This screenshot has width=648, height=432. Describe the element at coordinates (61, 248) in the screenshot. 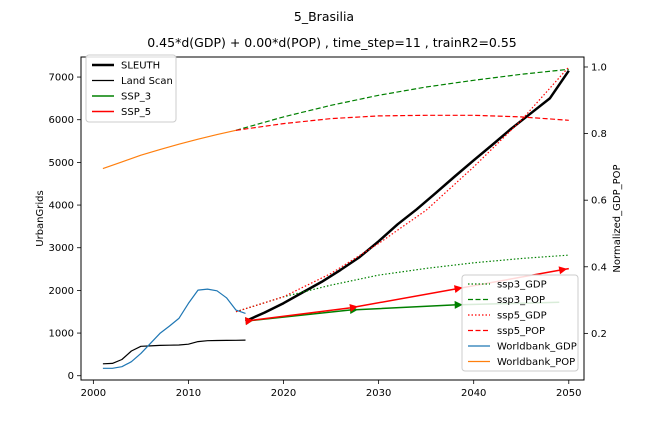

I see `y-left-tick-label: 3000` at that location.